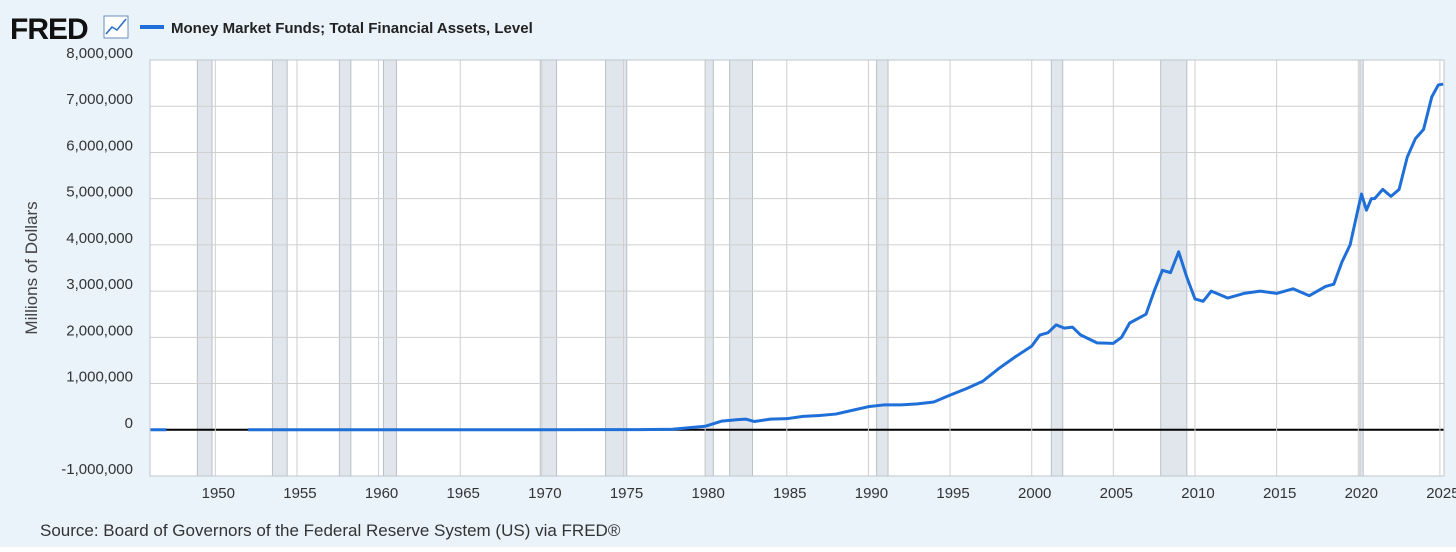  What do you see at coordinates (97, 469) in the screenshot?
I see `y-tick-label: -1,000,000` at bounding box center [97, 469].